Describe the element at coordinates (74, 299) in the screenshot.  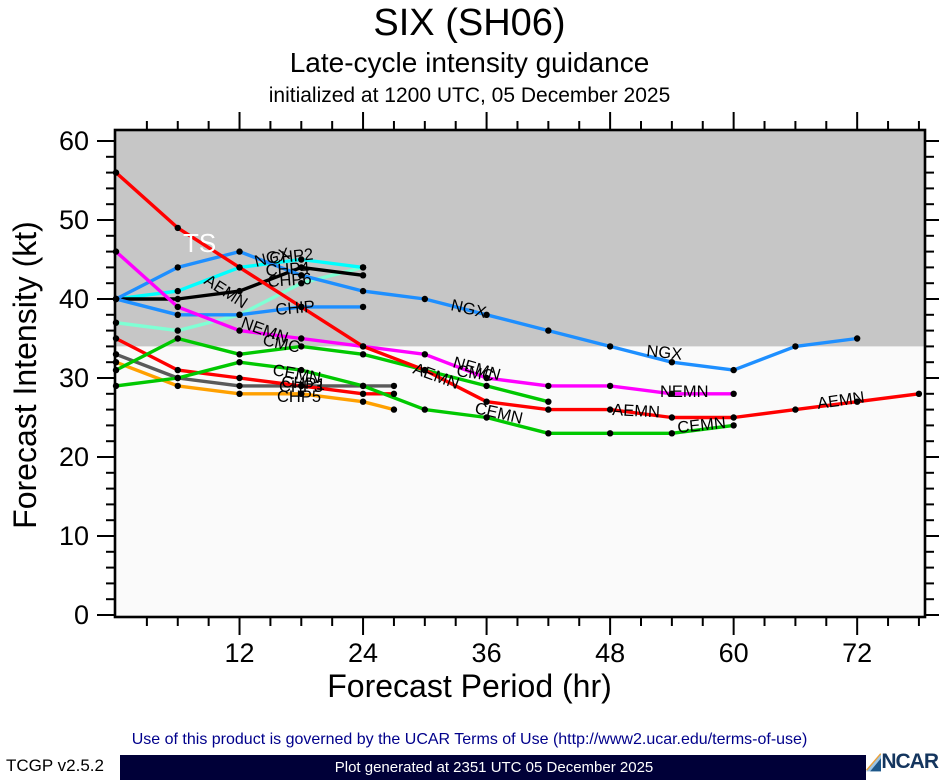
I see `y-tick-label: 40` at that location.